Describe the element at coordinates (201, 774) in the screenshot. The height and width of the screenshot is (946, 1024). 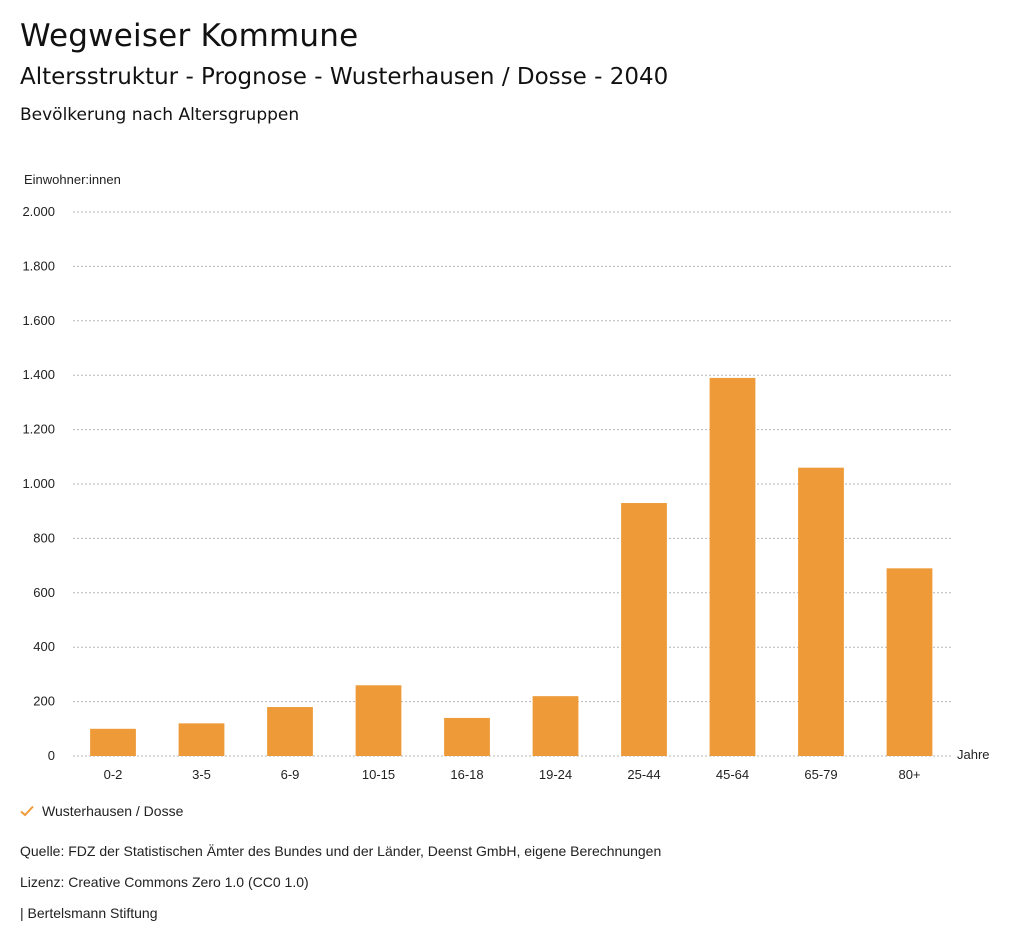
I see `x-tick-label: 3-5` at that location.